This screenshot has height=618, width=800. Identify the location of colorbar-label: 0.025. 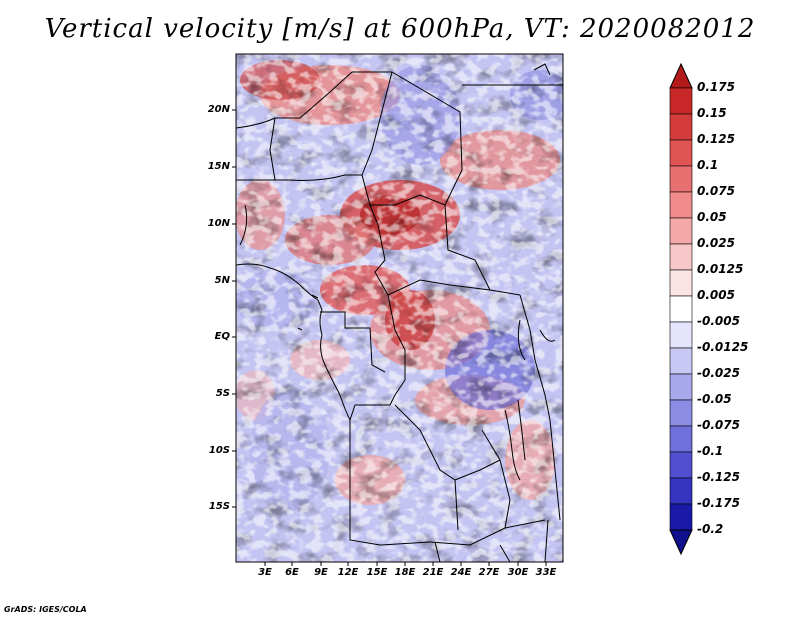
(716, 243).